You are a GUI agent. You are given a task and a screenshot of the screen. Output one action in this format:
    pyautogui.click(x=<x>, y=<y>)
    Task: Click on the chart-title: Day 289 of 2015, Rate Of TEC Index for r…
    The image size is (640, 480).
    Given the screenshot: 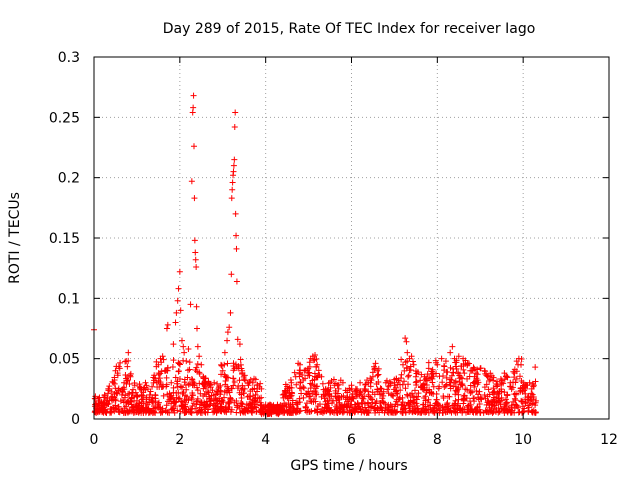 What is the action you would take?
    pyautogui.click(x=349, y=29)
    